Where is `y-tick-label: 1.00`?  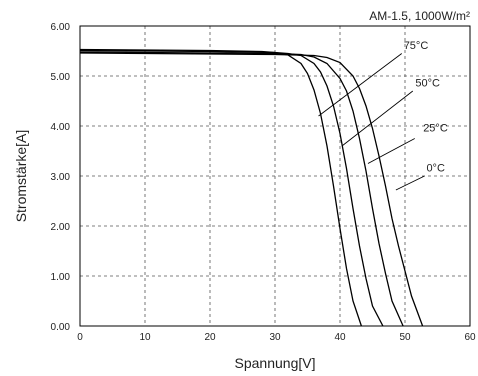 y-tick-label: 1.00 is located at coordinates (61, 277).